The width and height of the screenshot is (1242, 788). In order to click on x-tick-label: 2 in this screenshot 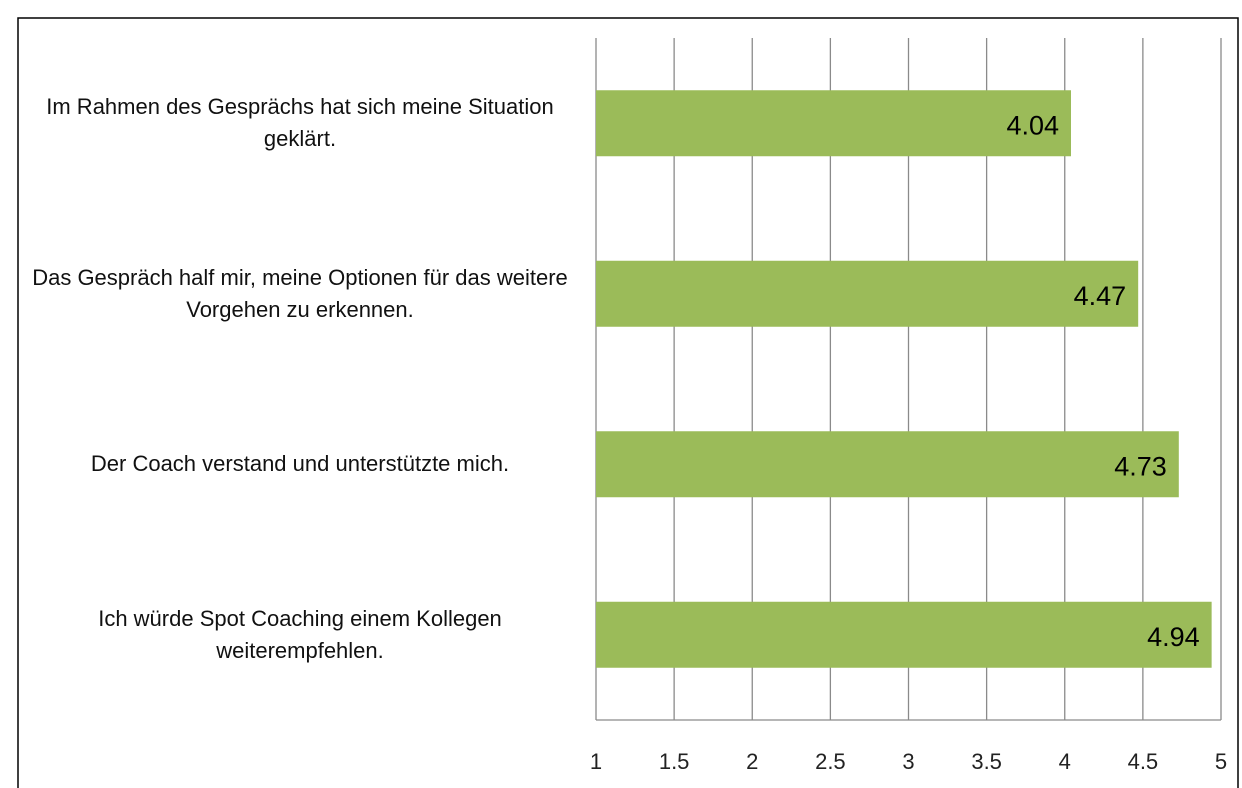, I will do `click(752, 761)`.